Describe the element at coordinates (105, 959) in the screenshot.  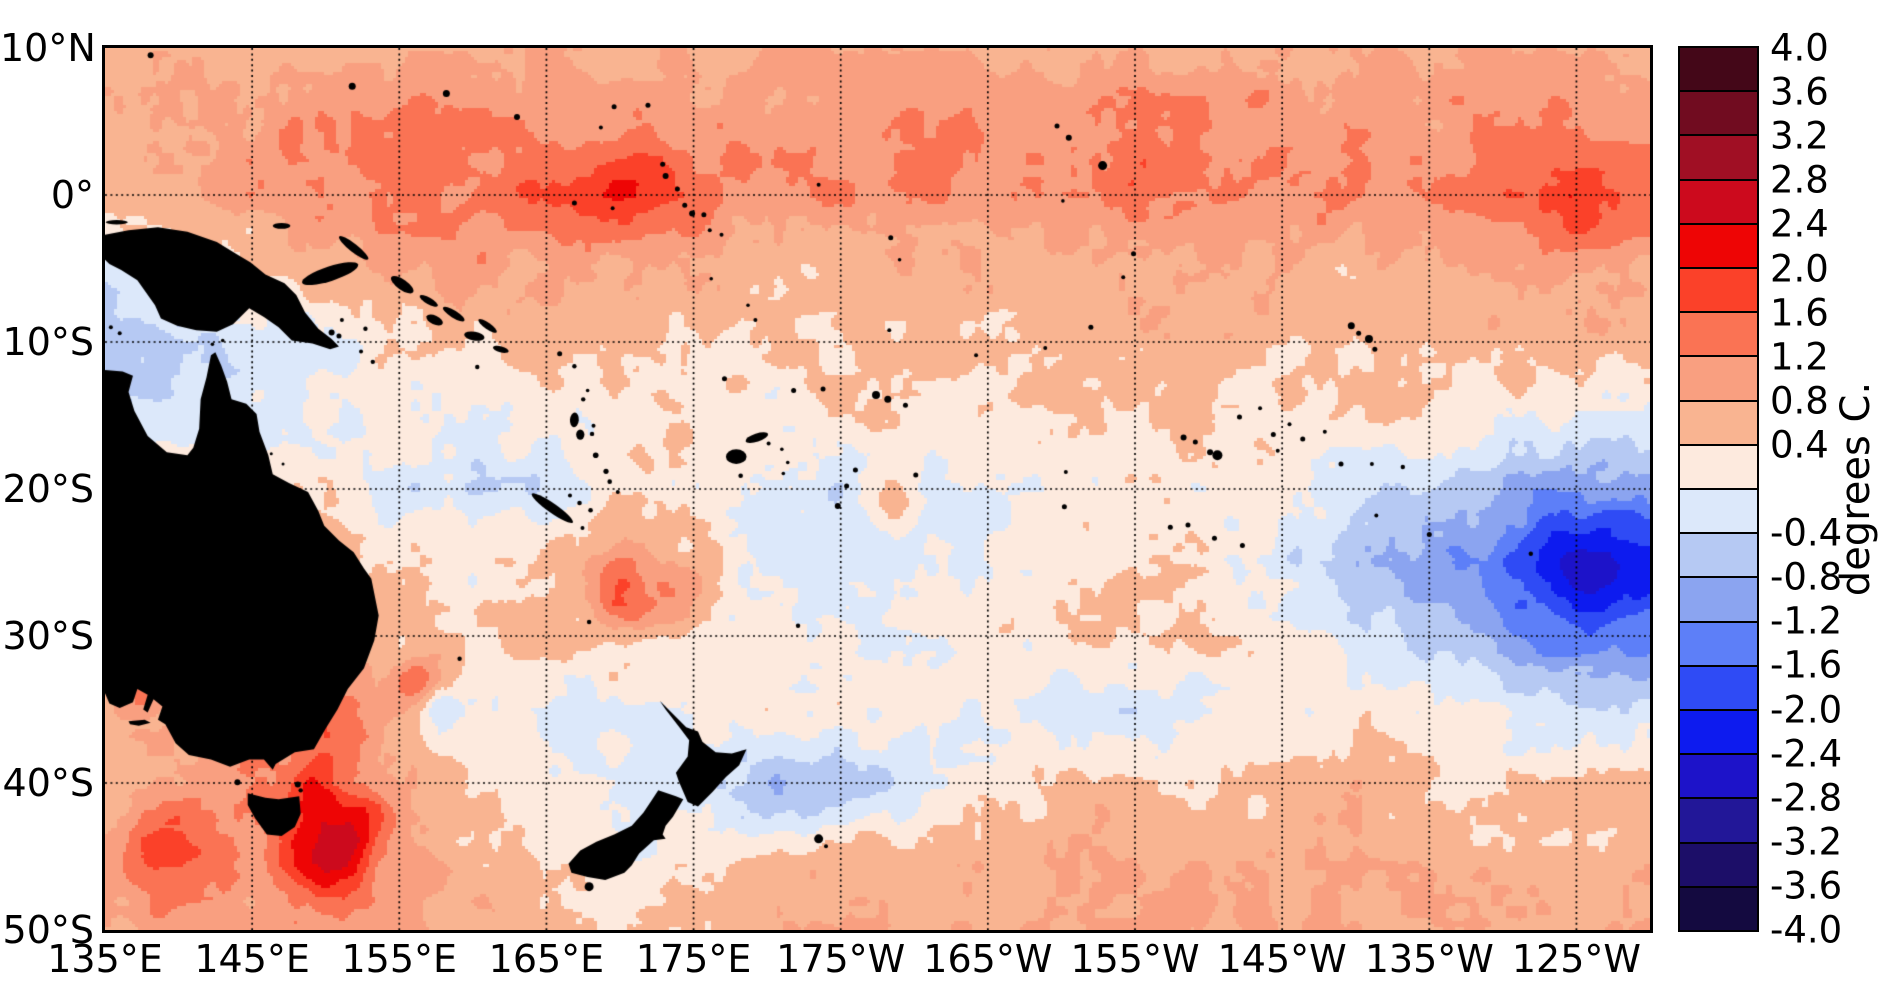
I see `x-tick-label: 135°E` at that location.